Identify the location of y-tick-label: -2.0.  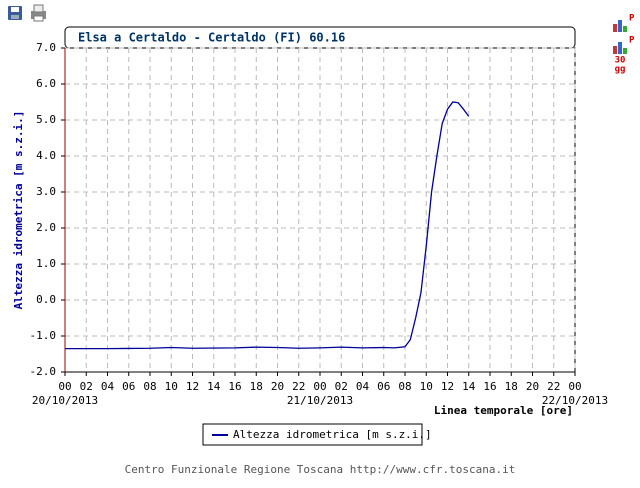
(43, 371).